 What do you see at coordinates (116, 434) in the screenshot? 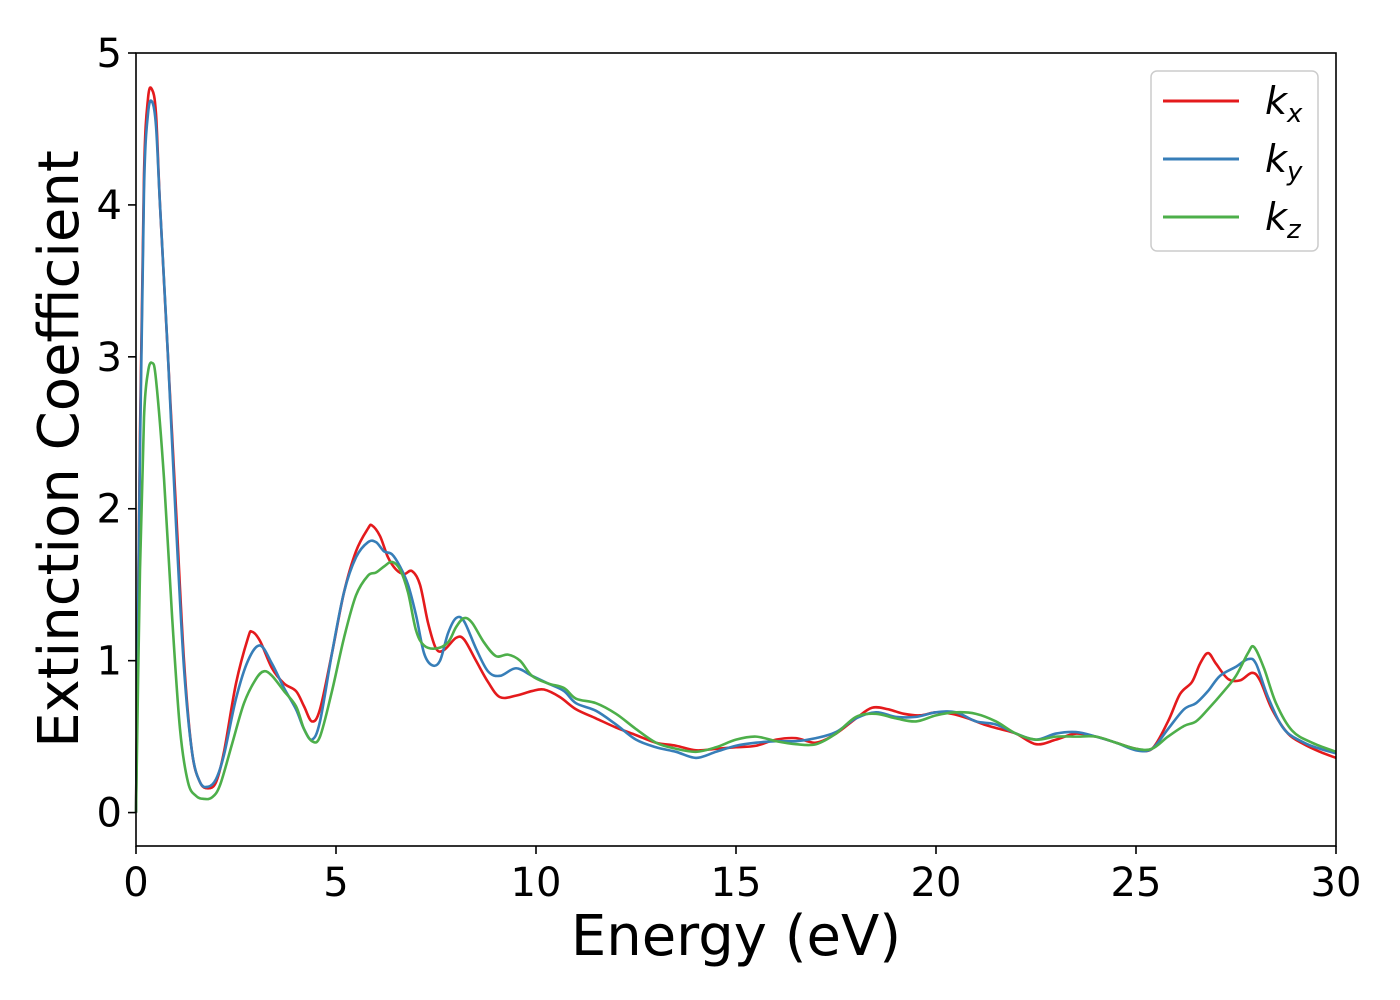
I see `y-axis-ticks: 0 1 2 3 4 5` at bounding box center [116, 434].